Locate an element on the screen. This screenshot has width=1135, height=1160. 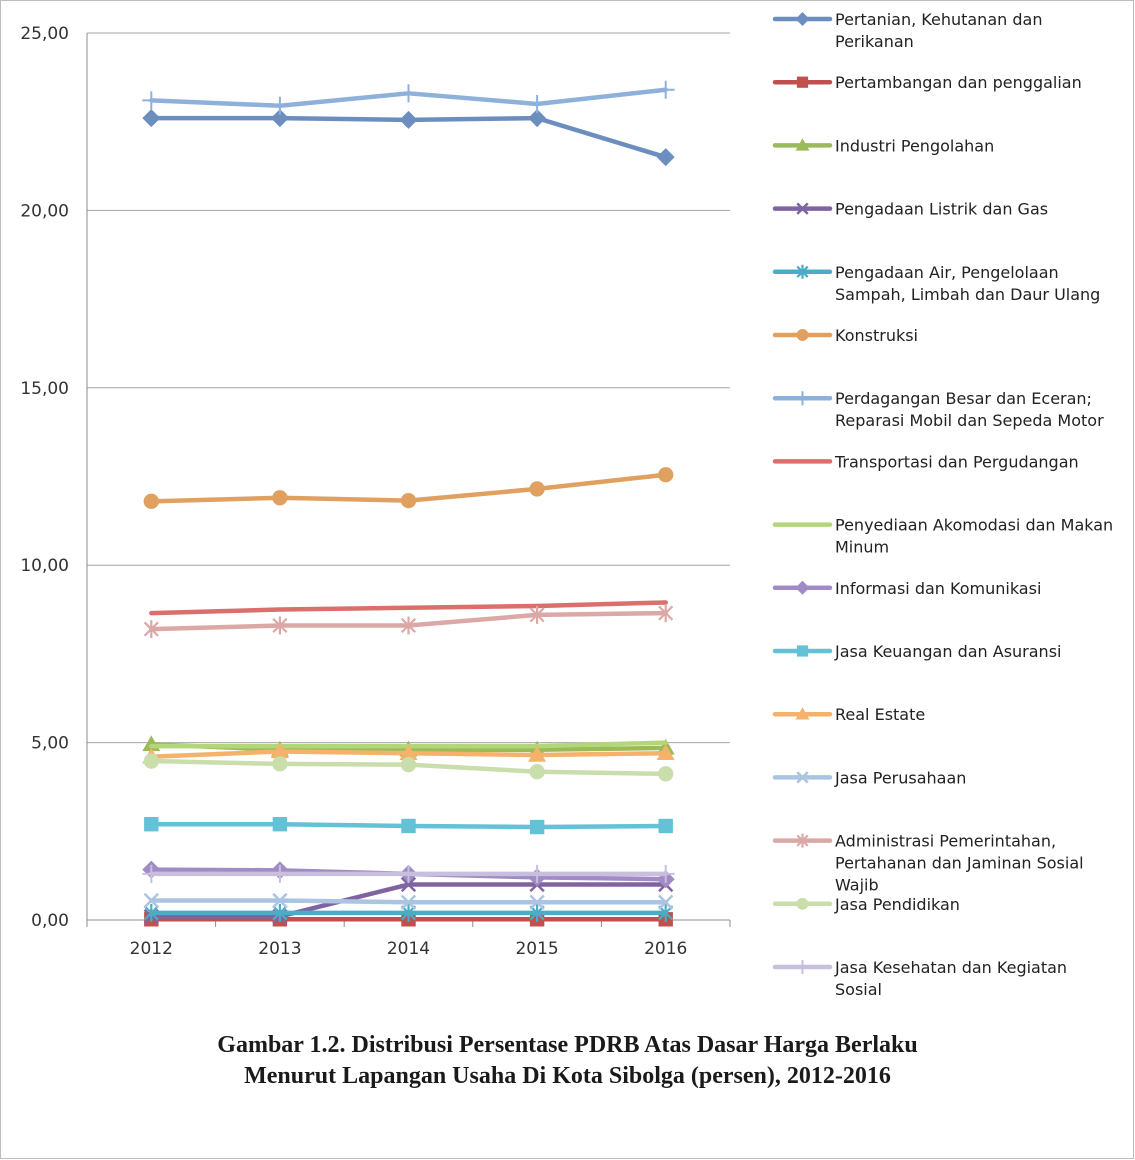
legend-label: Pertanian, Kehutanan dan Perikanan is located at coordinates (938, 30).